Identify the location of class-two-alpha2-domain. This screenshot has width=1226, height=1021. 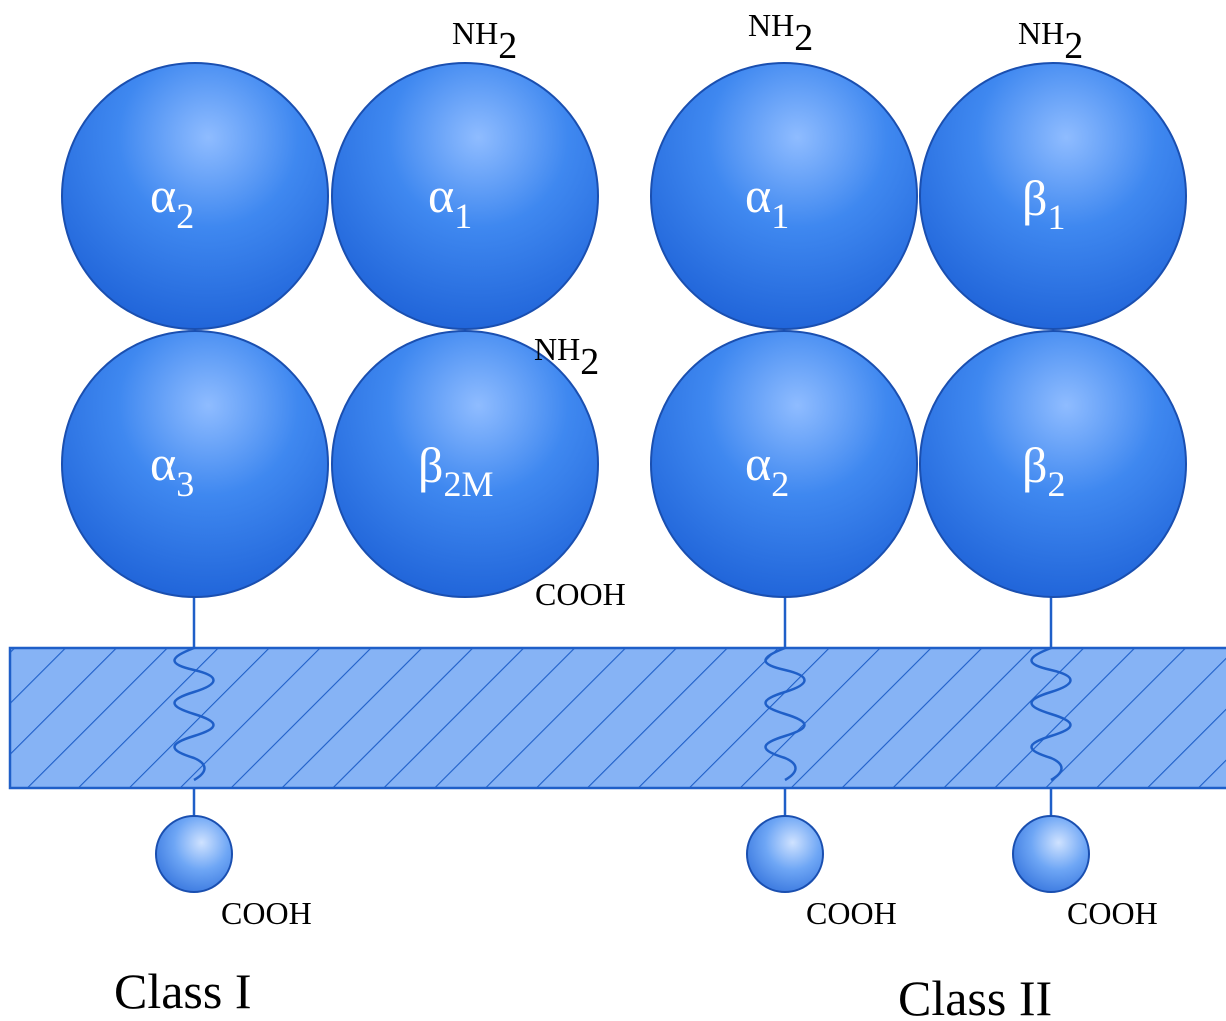
(784, 464).